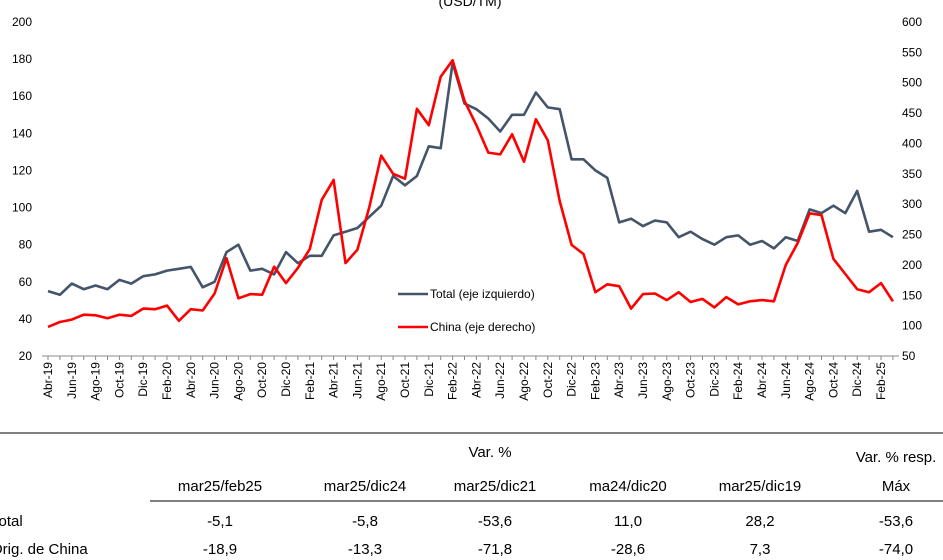 This screenshot has width=943, height=560. Describe the element at coordinates (26, 282) in the screenshot. I see `y-tick-label: 60` at that location.